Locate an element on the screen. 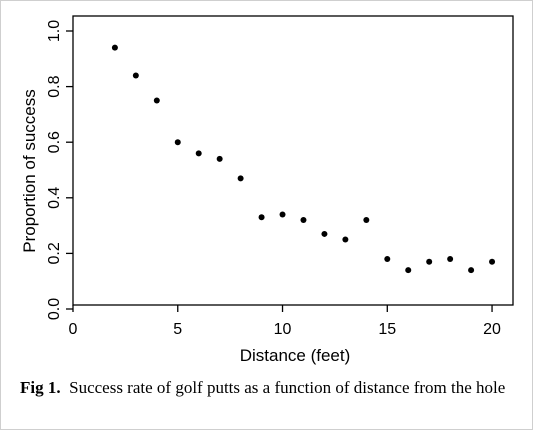 This screenshot has height=430, width=533. x-tick-label: 15 is located at coordinates (387, 329).